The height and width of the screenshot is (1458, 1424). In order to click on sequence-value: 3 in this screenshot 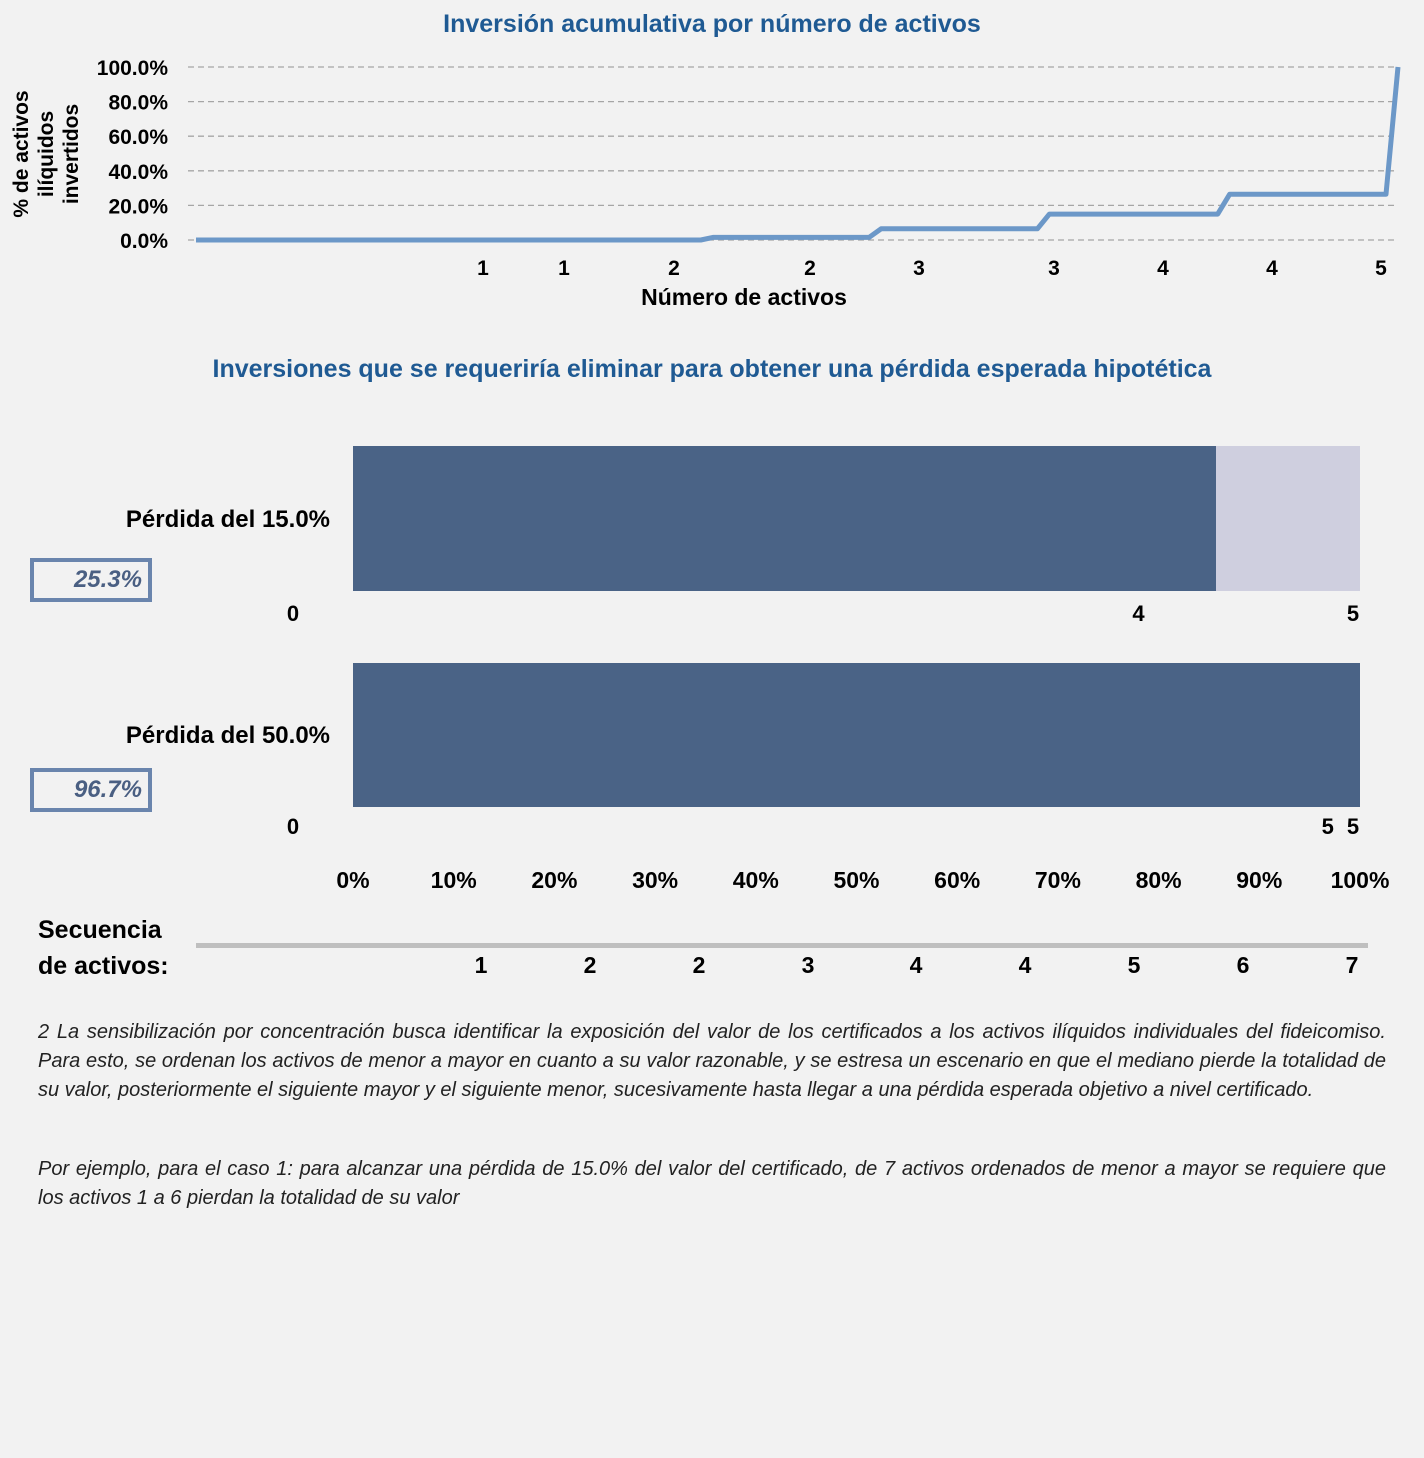, I will do `click(808, 965)`.